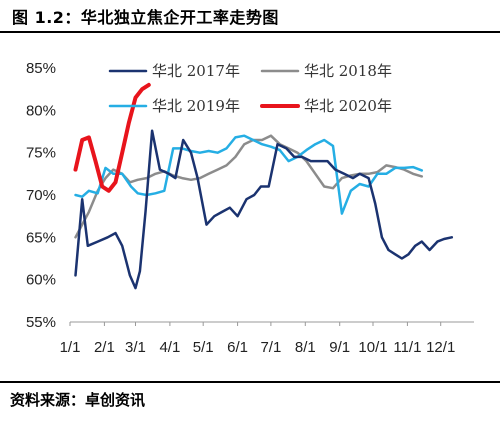 The height and width of the screenshot is (421, 500). Describe the element at coordinates (440, 347) in the screenshot. I see `x-tick-label: 12/1` at that location.